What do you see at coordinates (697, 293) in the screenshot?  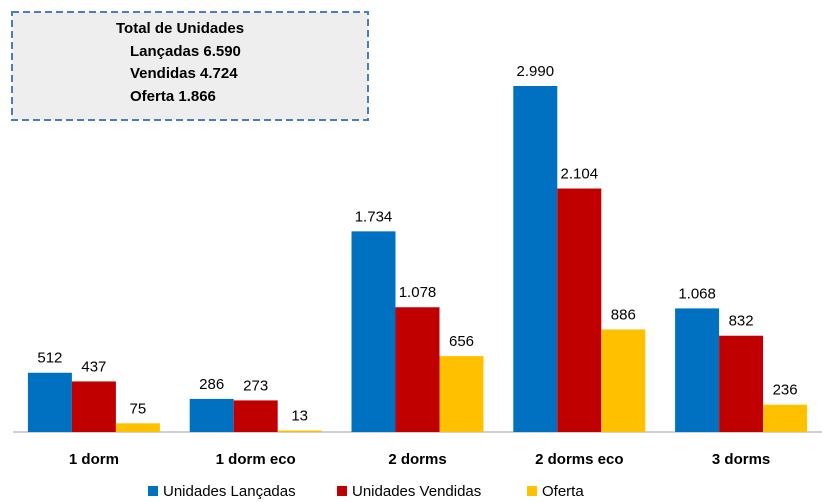 I see `data-label: 1.068` at bounding box center [697, 293].